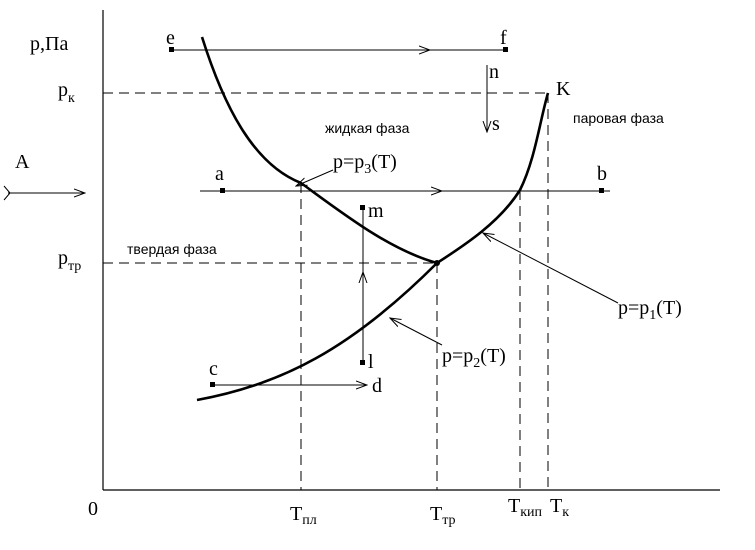 This screenshot has width=755, height=550. Describe the element at coordinates (493, 178) in the screenshot. I see `curve-p1` at that location.